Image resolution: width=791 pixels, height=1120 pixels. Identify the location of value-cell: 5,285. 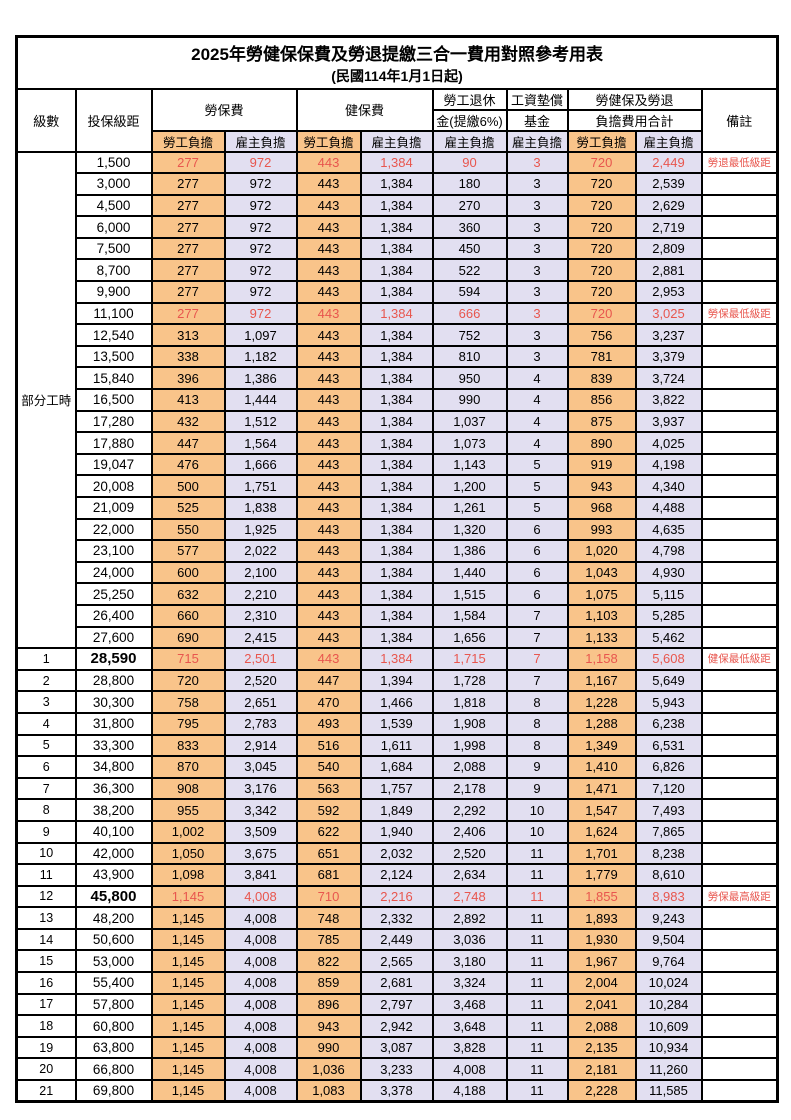
(668, 615).